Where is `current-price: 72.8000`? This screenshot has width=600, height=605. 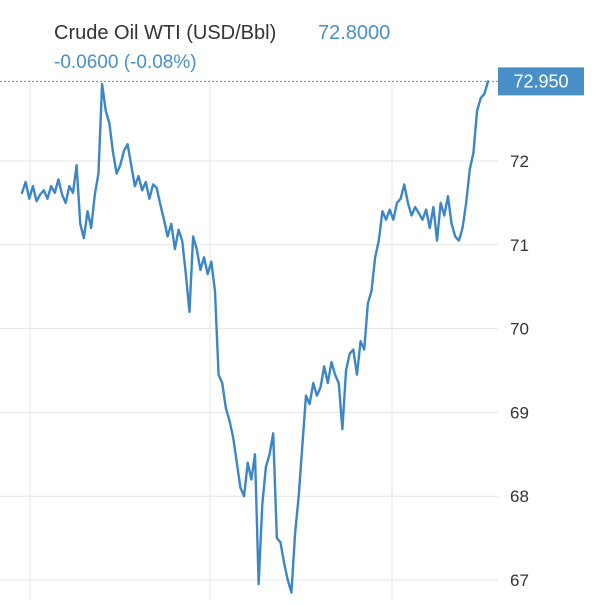 current-price: 72.8000 is located at coordinates (354, 33).